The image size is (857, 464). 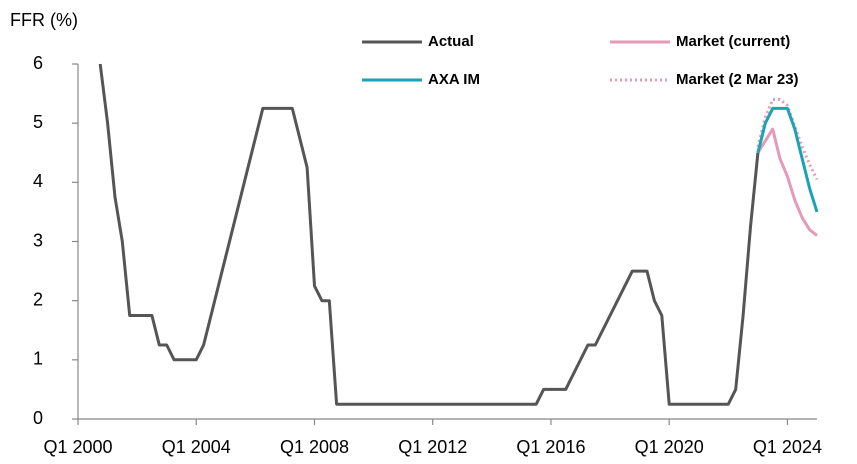 I want to click on y-tick-label: 6, so click(x=38, y=63).